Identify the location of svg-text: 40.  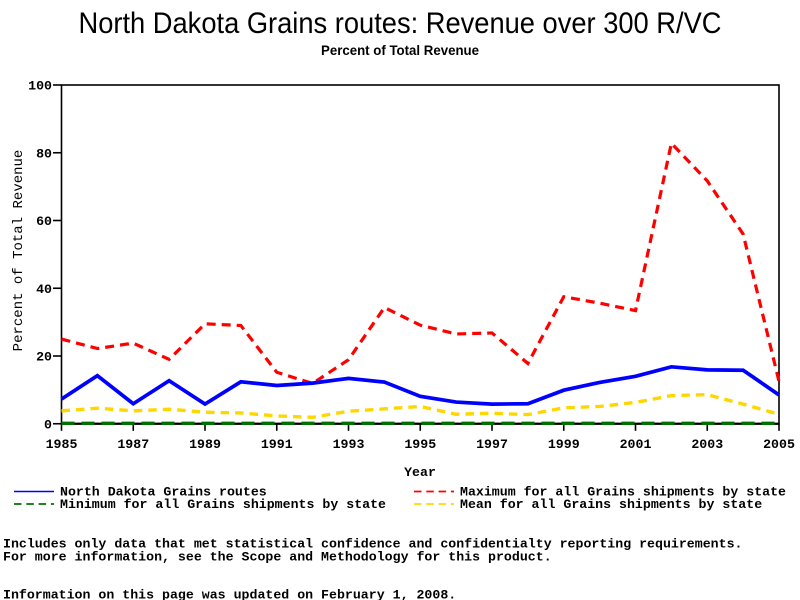
(44, 289).